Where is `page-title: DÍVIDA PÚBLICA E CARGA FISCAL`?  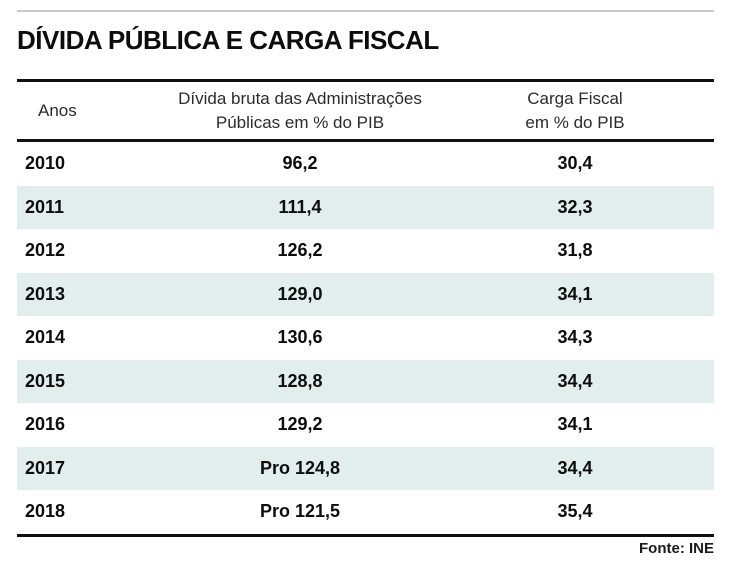 page-title: DÍVIDA PÚBLICA E CARGA FISCAL is located at coordinates (228, 40).